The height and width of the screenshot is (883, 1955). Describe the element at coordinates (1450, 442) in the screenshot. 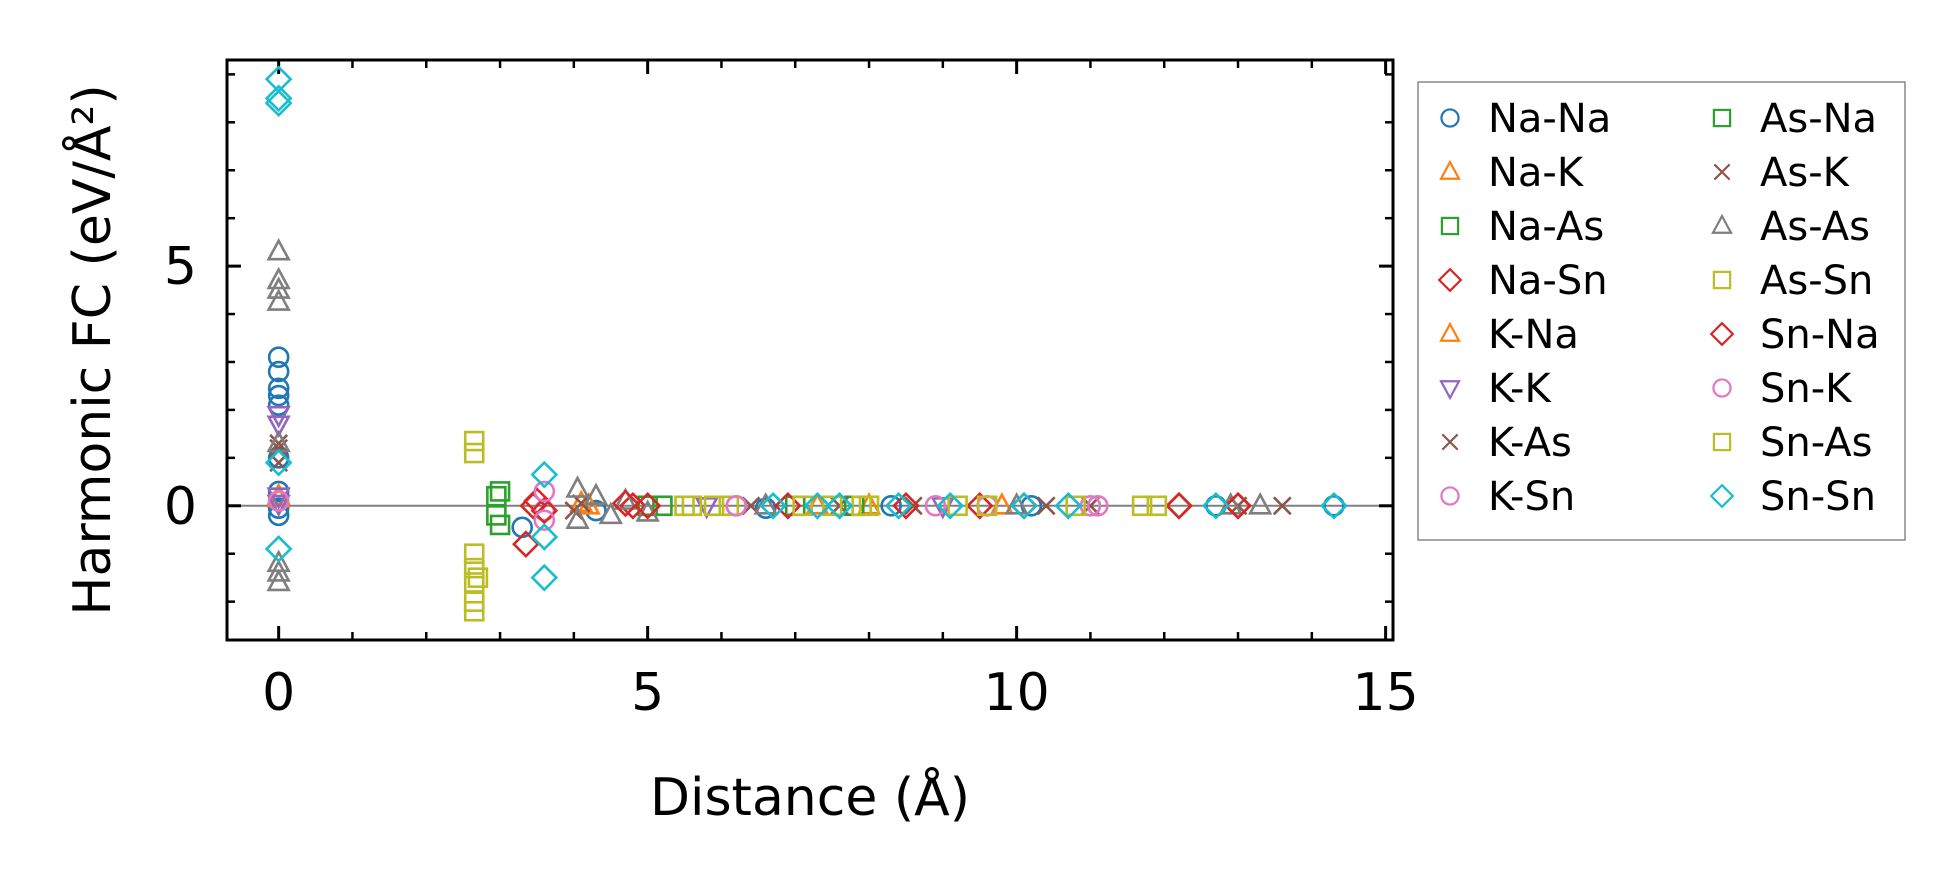

I see `legend-marker-k-as` at that location.